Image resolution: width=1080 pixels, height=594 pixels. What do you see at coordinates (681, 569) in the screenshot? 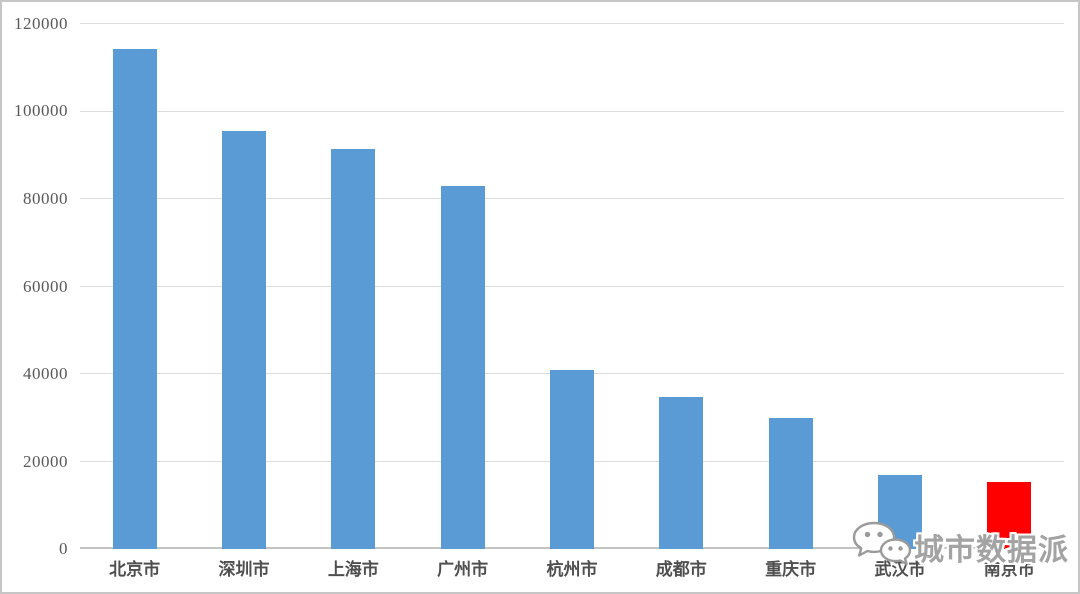
I see `x-category-label: 成都市` at bounding box center [681, 569].